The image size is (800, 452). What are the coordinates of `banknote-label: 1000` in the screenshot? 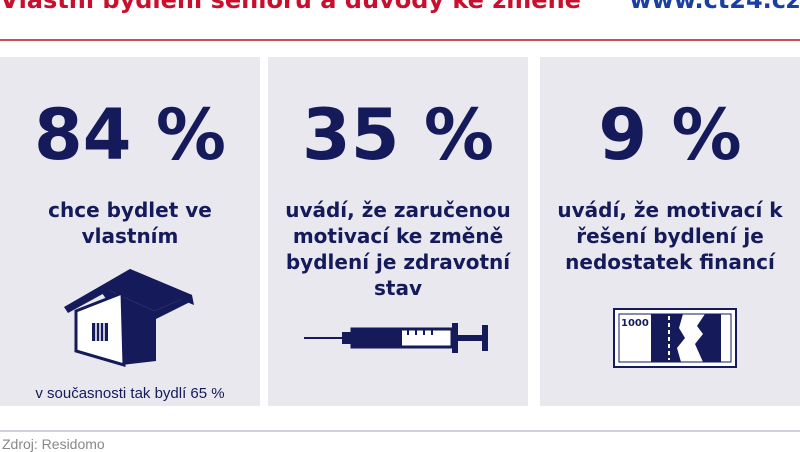 It's located at (635, 323).